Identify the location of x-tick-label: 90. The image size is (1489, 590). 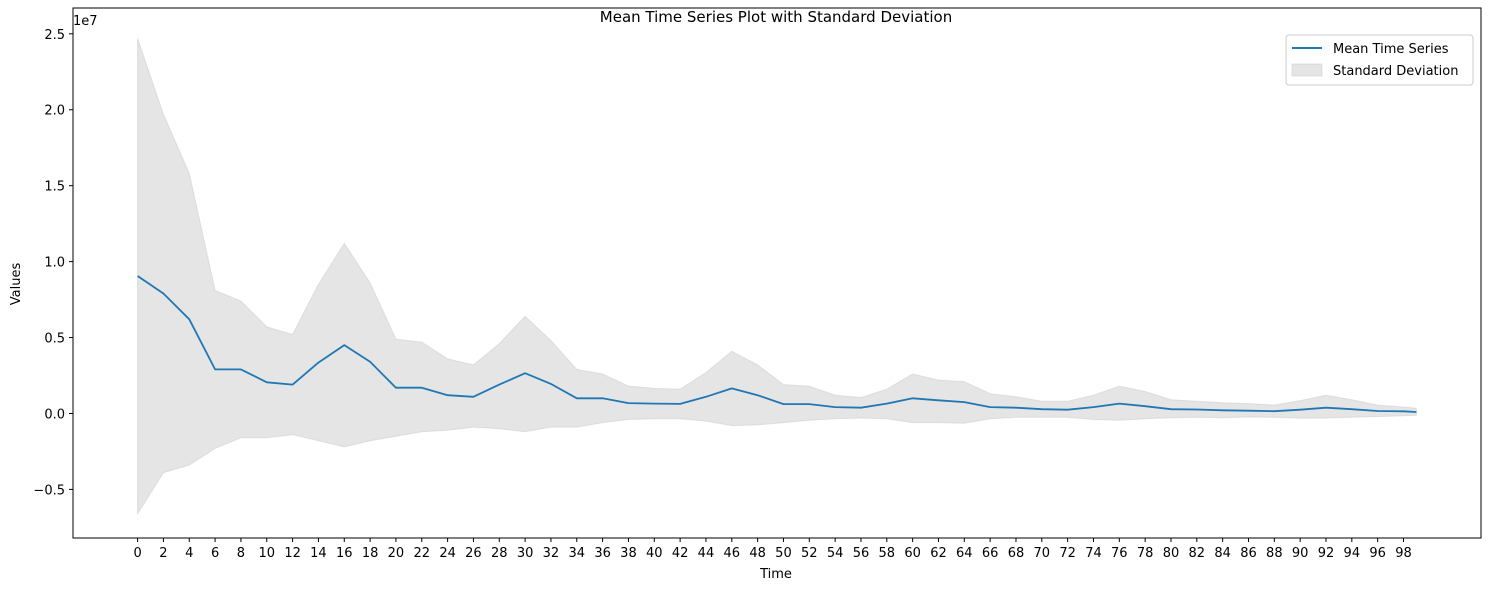
(1300, 553).